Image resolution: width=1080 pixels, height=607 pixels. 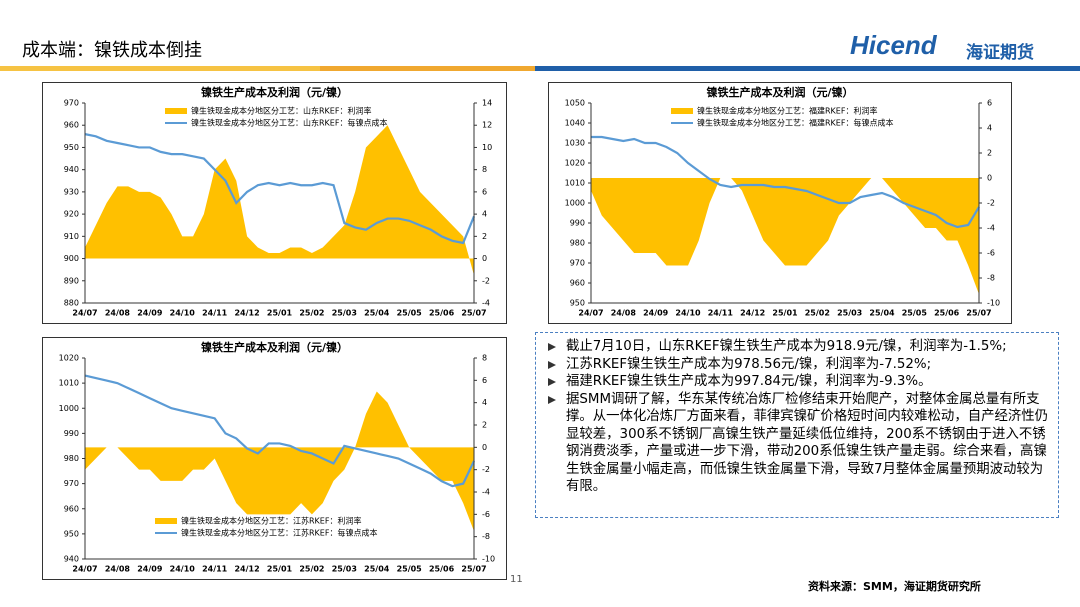 I want to click on source: 资料来源：SMM，海证期货研究所, so click(x=894, y=586).